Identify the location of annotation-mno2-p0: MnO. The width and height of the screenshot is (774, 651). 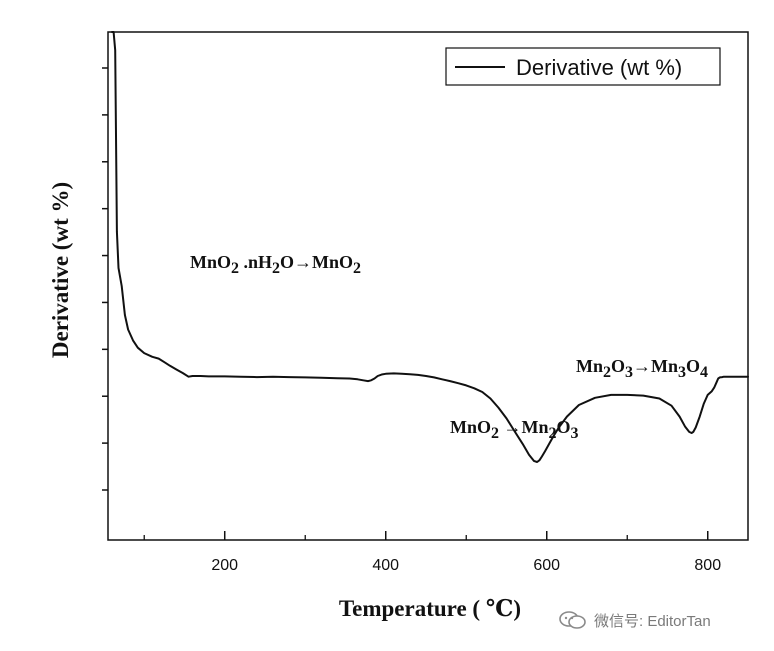
(470, 427).